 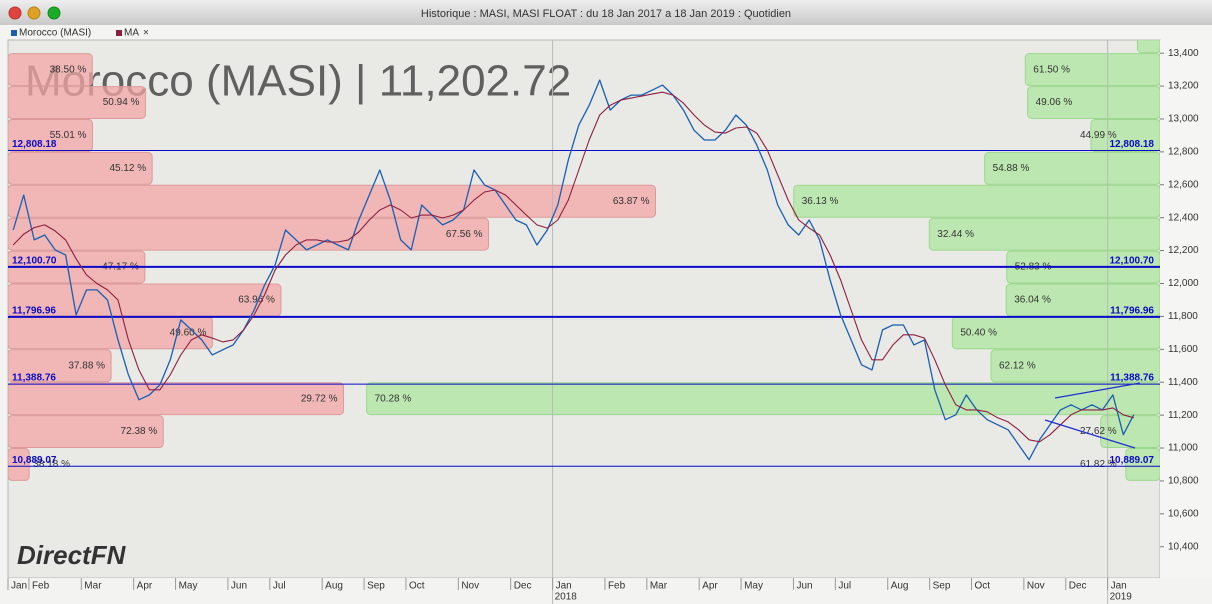 What do you see at coordinates (1132, 378) in the screenshot?
I see `level-label: 11,388.76` at bounding box center [1132, 378].